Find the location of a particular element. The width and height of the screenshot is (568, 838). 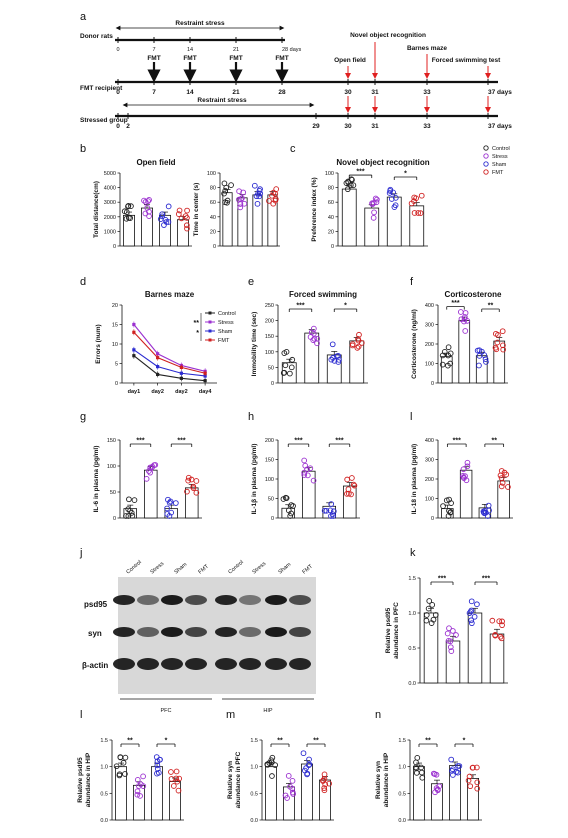

y-axis-label: Relative psd95 is located at coordinates (388, 630).